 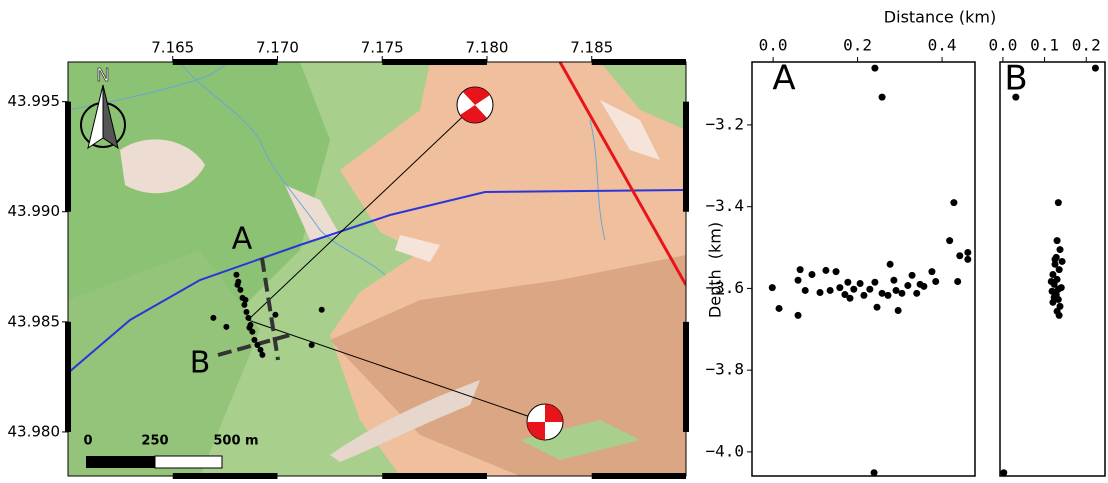 What do you see at coordinates (942, 45) in the screenshot?
I see `x-tick-label: 0.4` at bounding box center [942, 45].